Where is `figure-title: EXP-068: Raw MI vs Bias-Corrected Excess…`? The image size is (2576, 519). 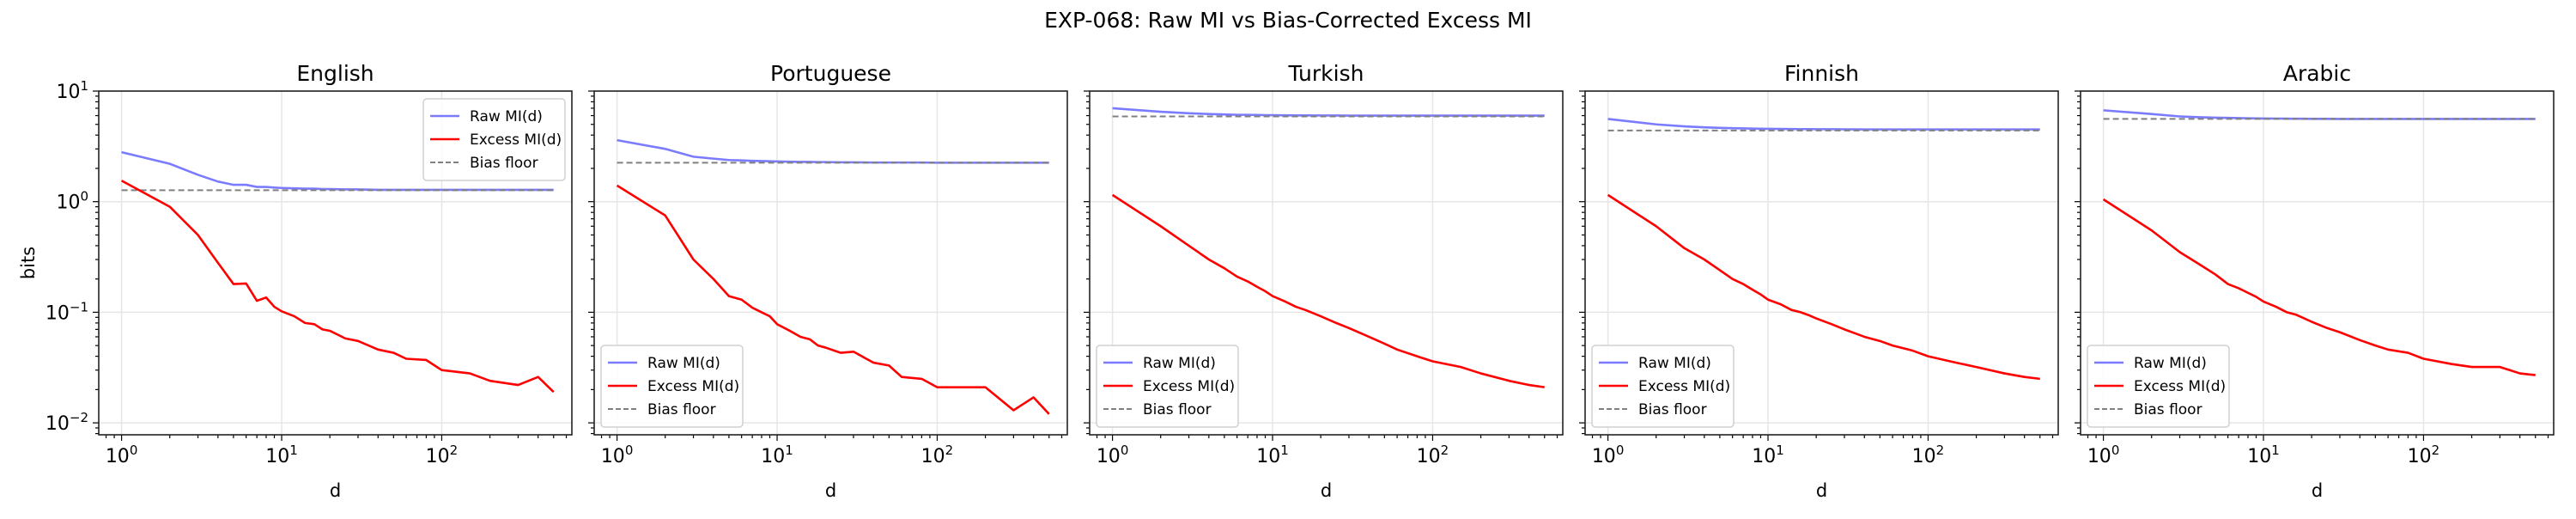 figure-title: EXP-068: Raw MI vs Bias-Corrected Excess… is located at coordinates (1288, 20).